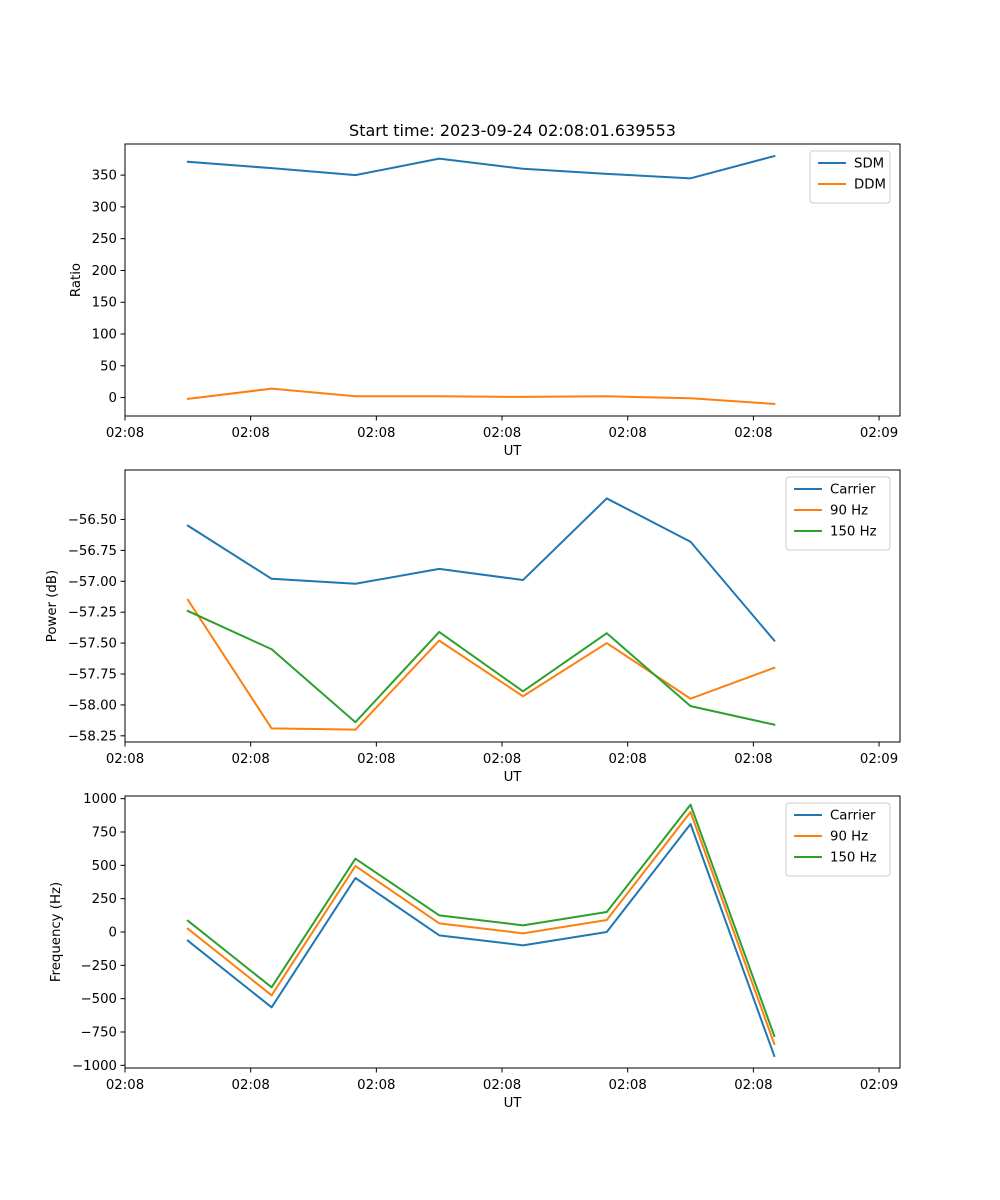 The height and width of the screenshot is (1200, 1000). Describe the element at coordinates (56, 932) in the screenshot. I see `y-axis-label: Frequency (Hz)` at that location.